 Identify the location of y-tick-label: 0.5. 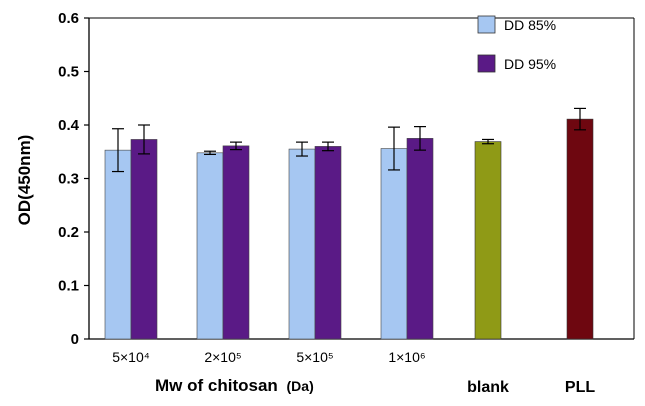
(68, 72).